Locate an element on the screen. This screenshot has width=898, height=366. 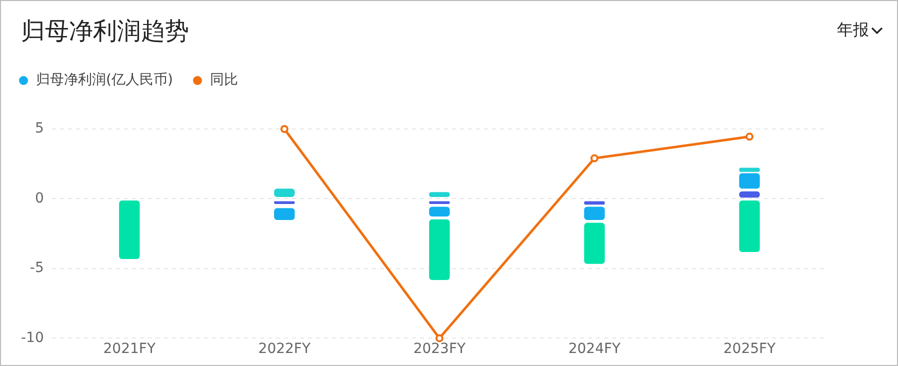
x-tick-label: 2024FY is located at coordinates (595, 349).